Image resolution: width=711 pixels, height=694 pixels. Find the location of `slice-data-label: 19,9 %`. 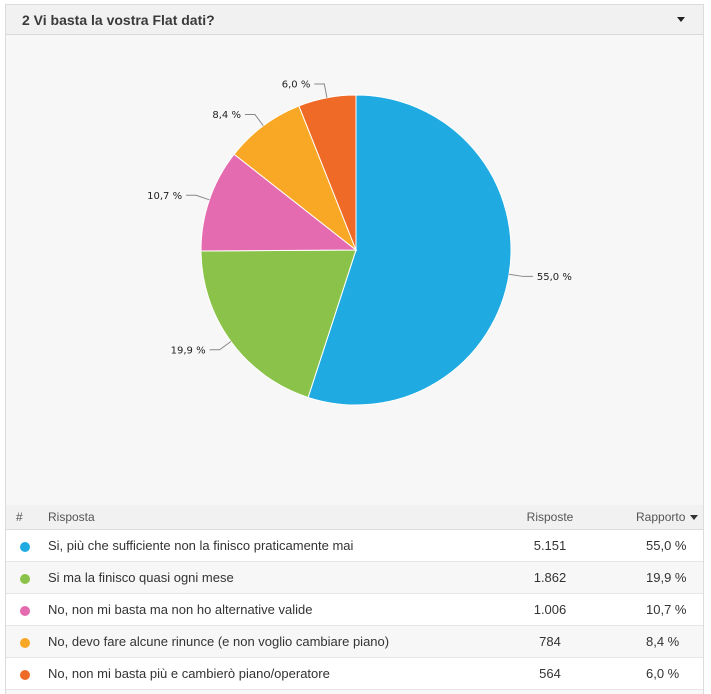

slice-data-label: 19,9 % is located at coordinates (188, 350).